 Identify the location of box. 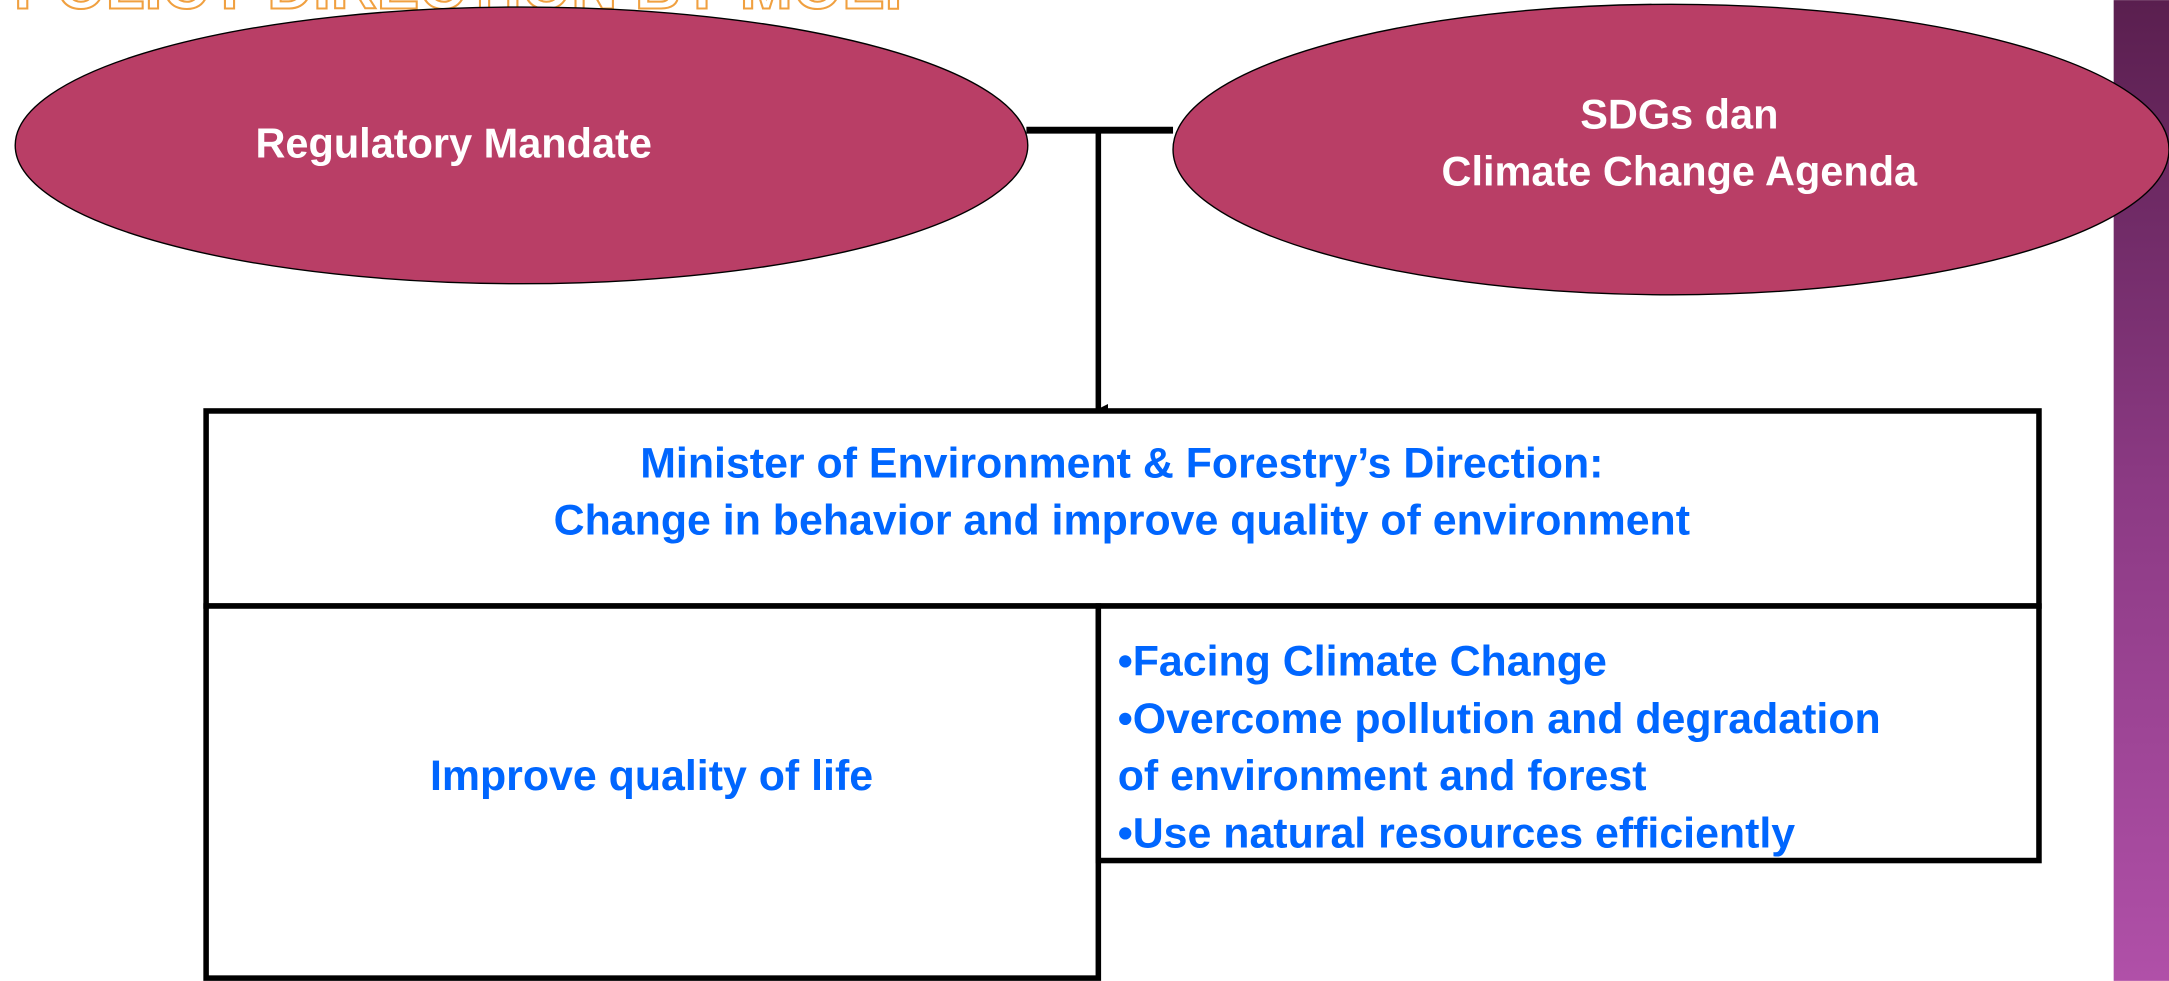
(1568, 733).